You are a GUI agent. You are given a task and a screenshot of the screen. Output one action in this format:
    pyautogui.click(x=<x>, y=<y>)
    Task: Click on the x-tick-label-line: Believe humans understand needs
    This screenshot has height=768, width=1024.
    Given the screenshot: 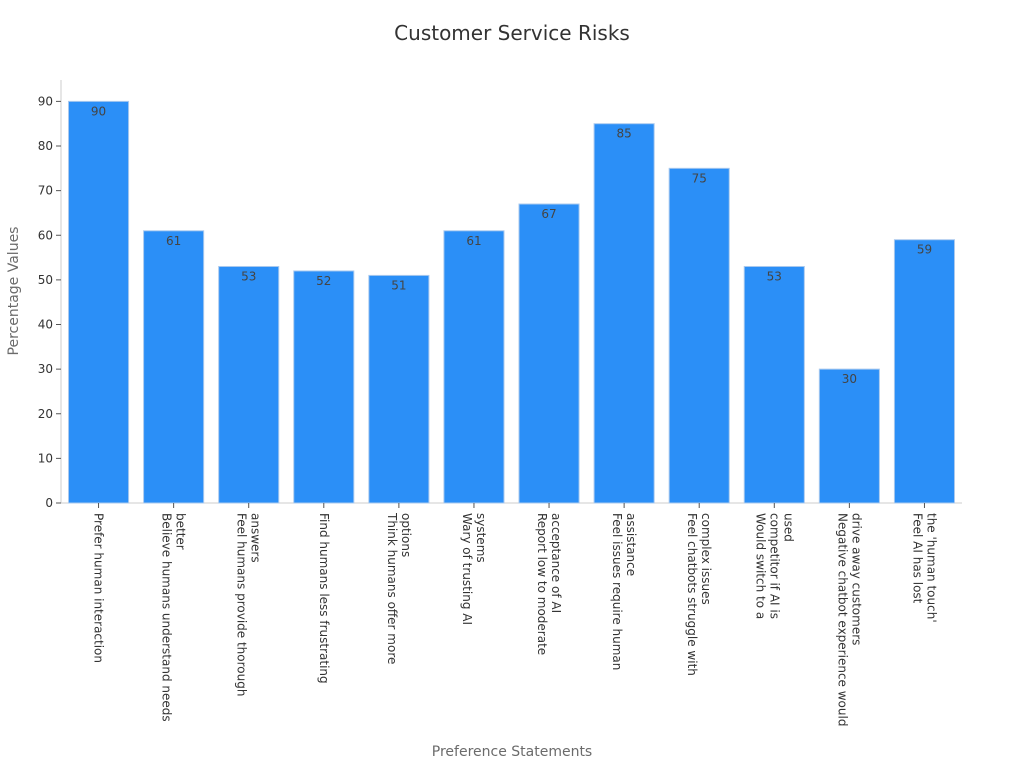 What is the action you would take?
    pyautogui.click(x=167, y=617)
    